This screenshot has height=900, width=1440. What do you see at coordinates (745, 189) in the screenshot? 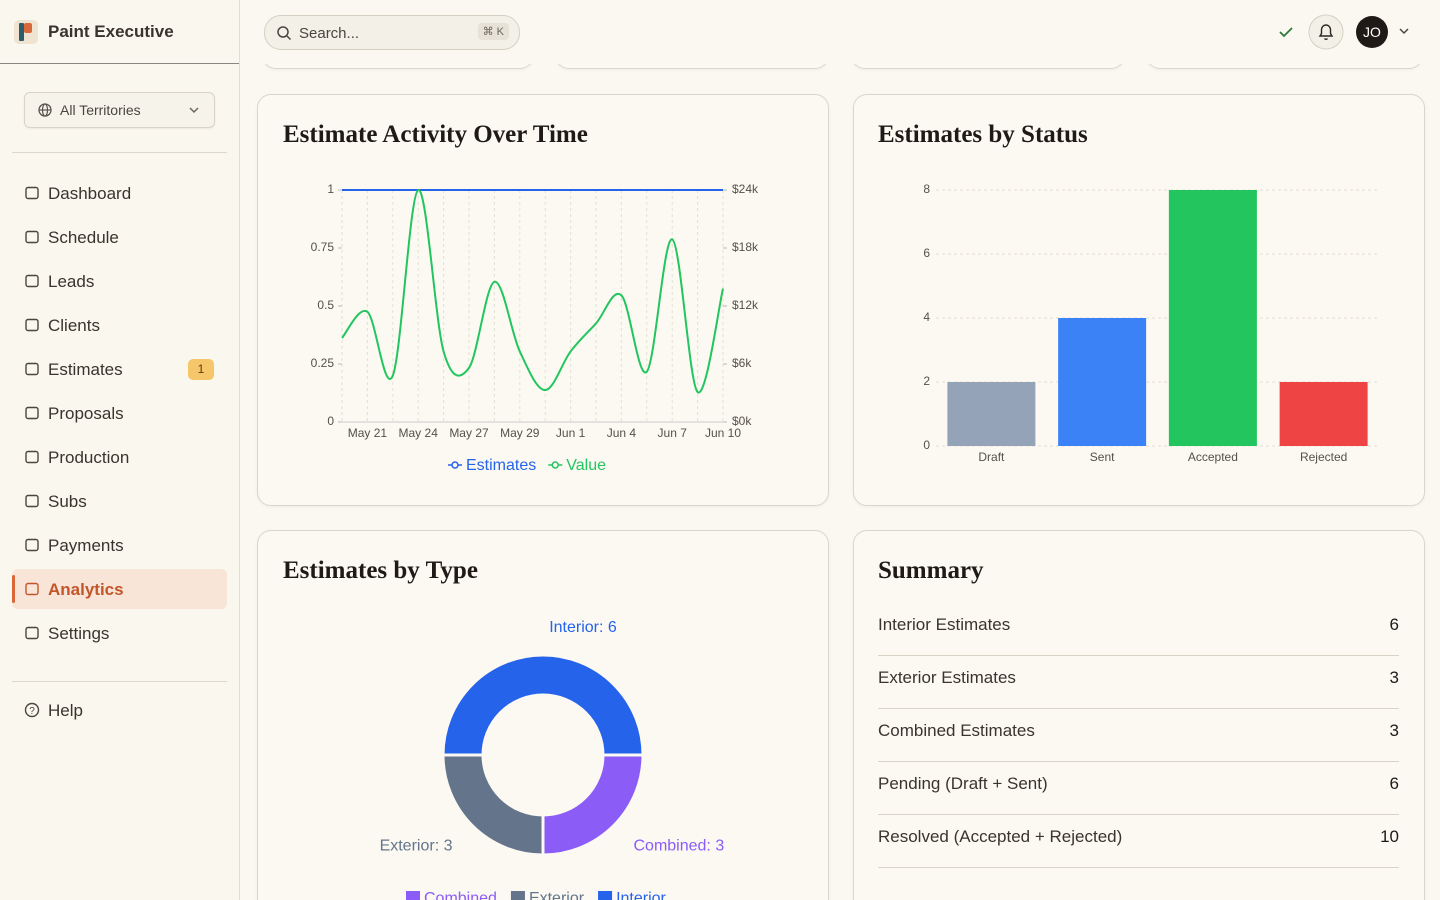
I see `y2-tick-label: $24k` at bounding box center [745, 189].